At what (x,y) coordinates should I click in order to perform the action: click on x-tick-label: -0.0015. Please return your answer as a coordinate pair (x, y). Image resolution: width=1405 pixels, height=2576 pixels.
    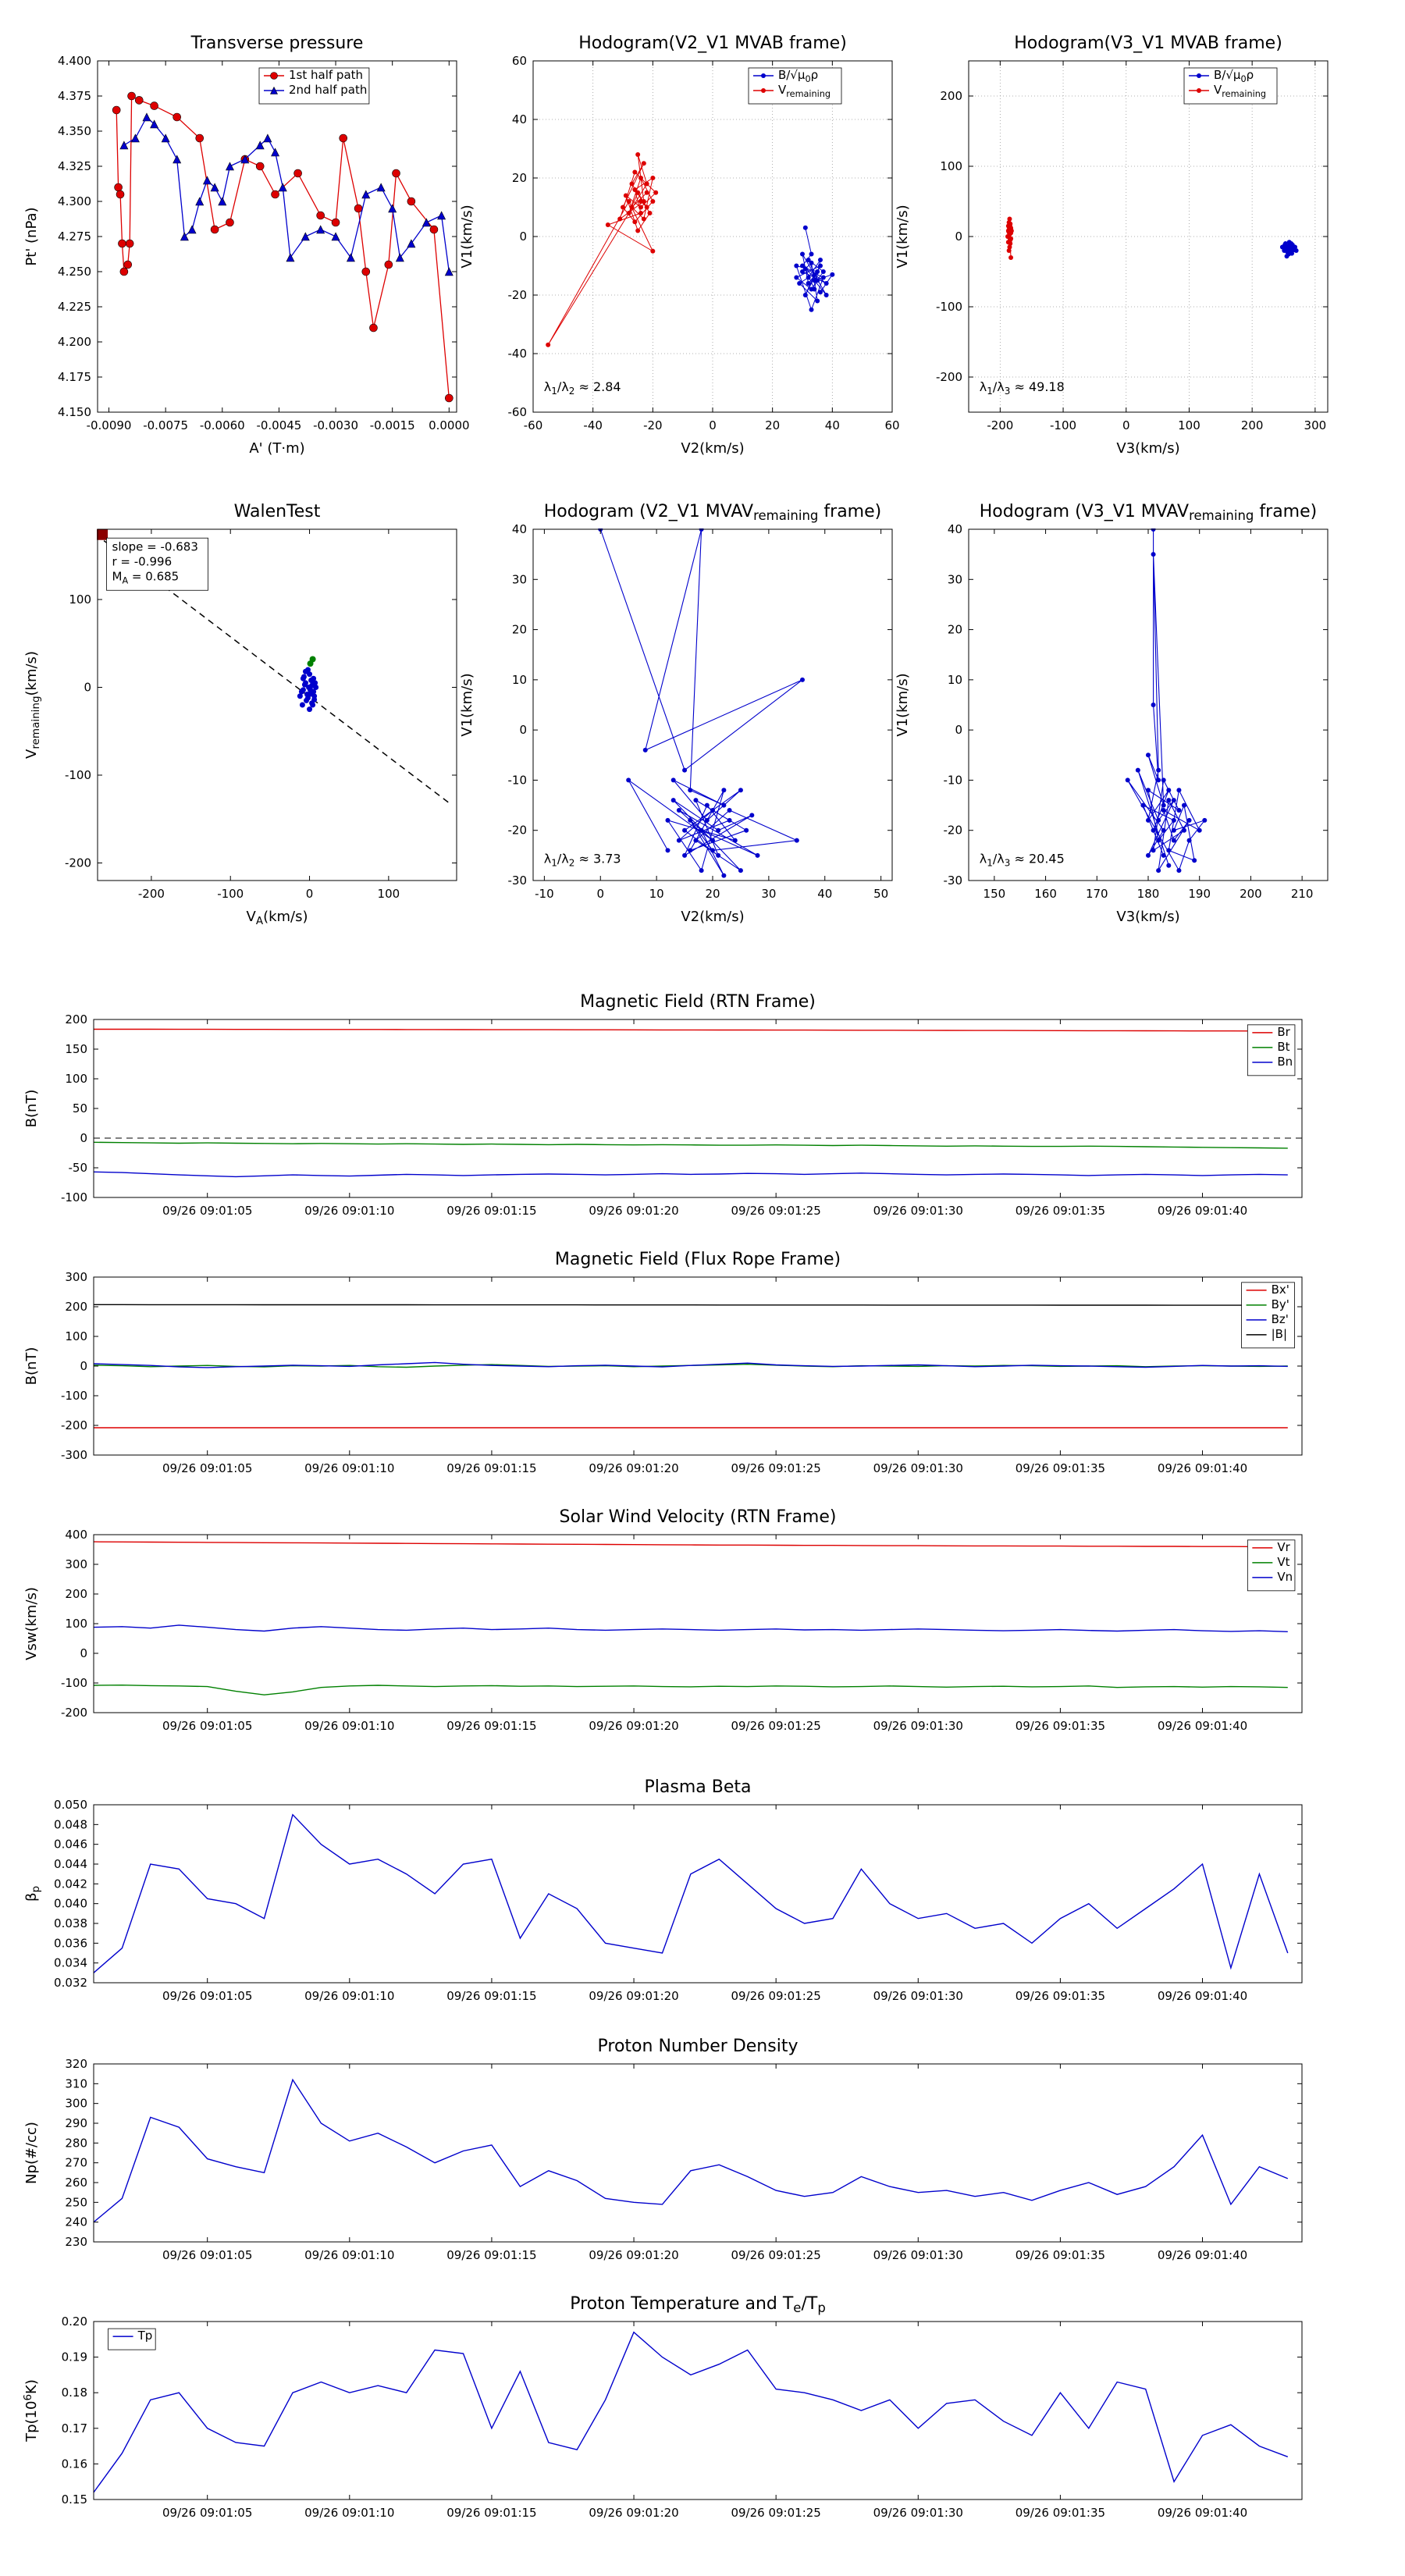
    Looking at the image, I should click on (393, 425).